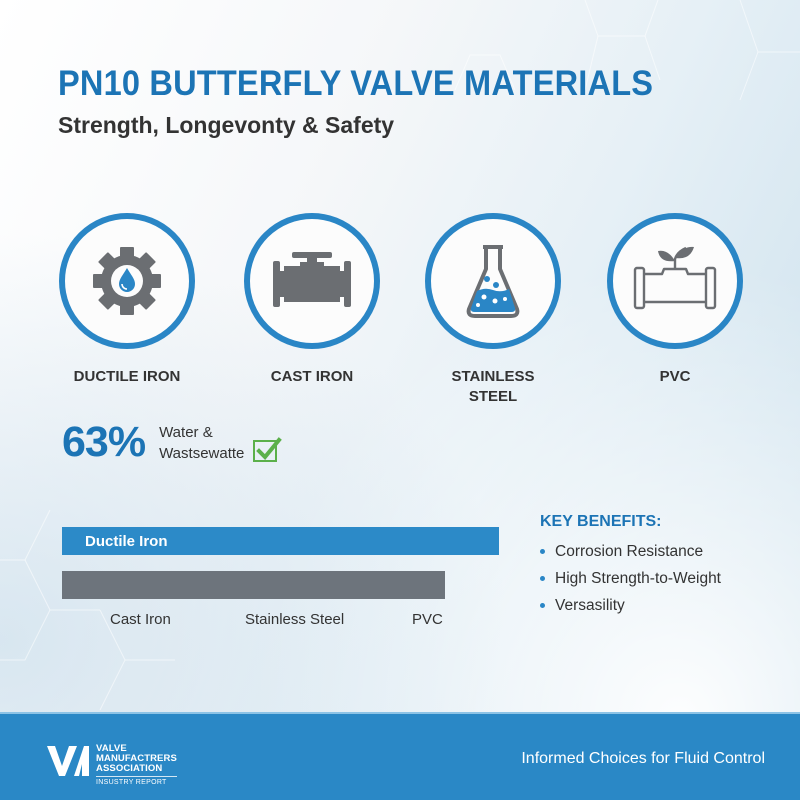  I want to click on benefit-item: Corrosion Resistance, so click(630, 551).